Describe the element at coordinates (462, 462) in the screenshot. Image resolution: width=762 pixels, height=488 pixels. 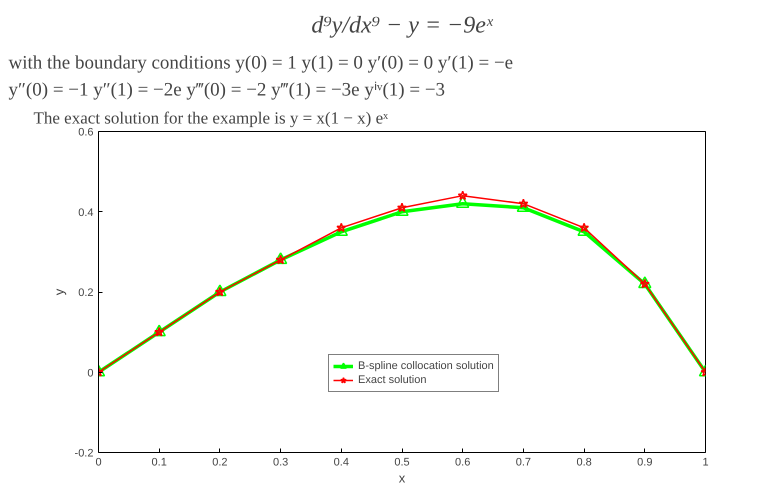
I see `x-tick-label: 0.6` at that location.